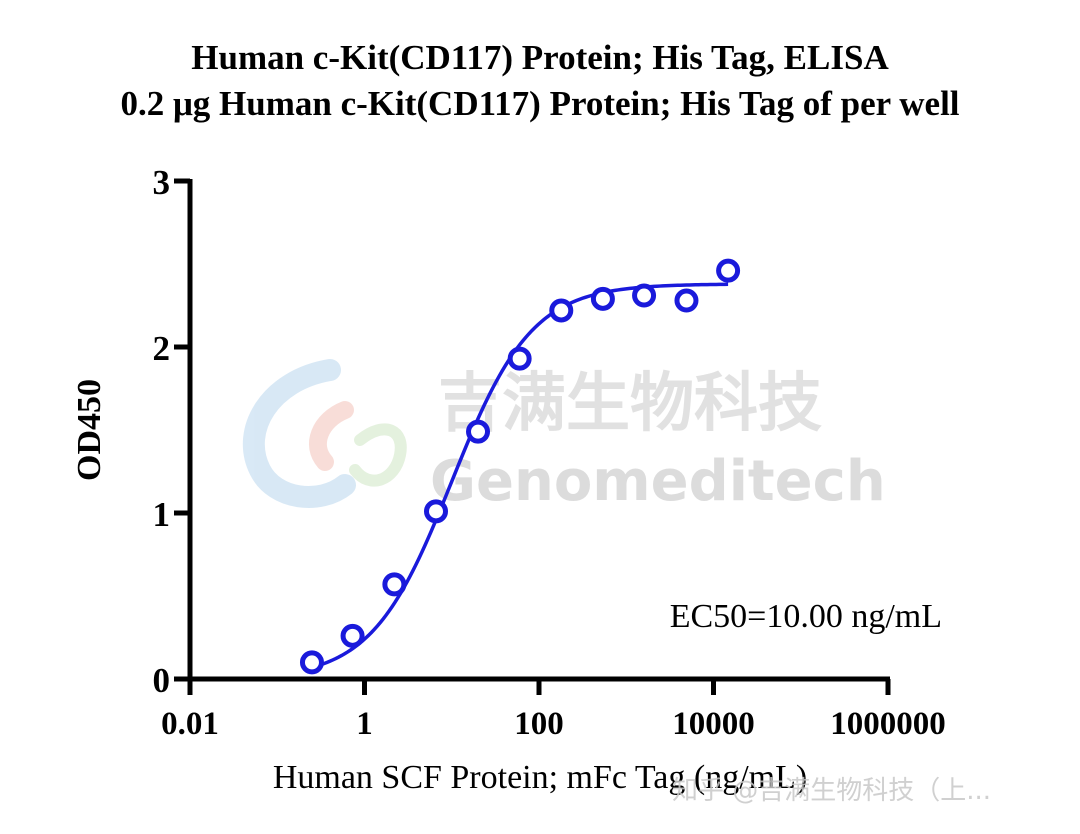 This screenshot has width=1080, height=834. Describe the element at coordinates (162, 514) in the screenshot. I see `y-tick-label: 1` at that location.